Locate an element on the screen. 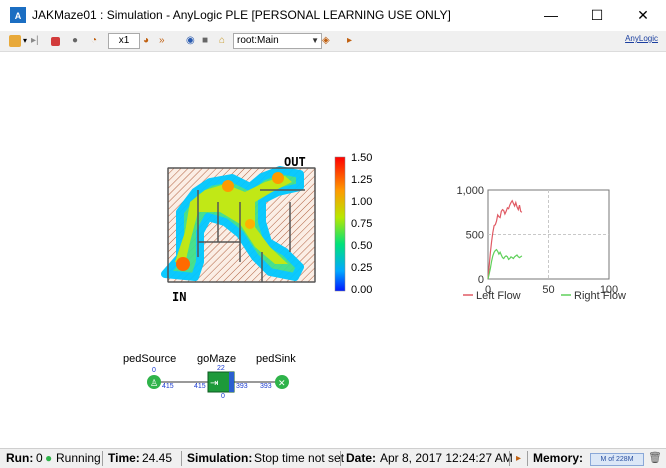 Image resolution: width=666 pixels, height=468 pixels. camera-icon: ■ is located at coordinates (205, 40).